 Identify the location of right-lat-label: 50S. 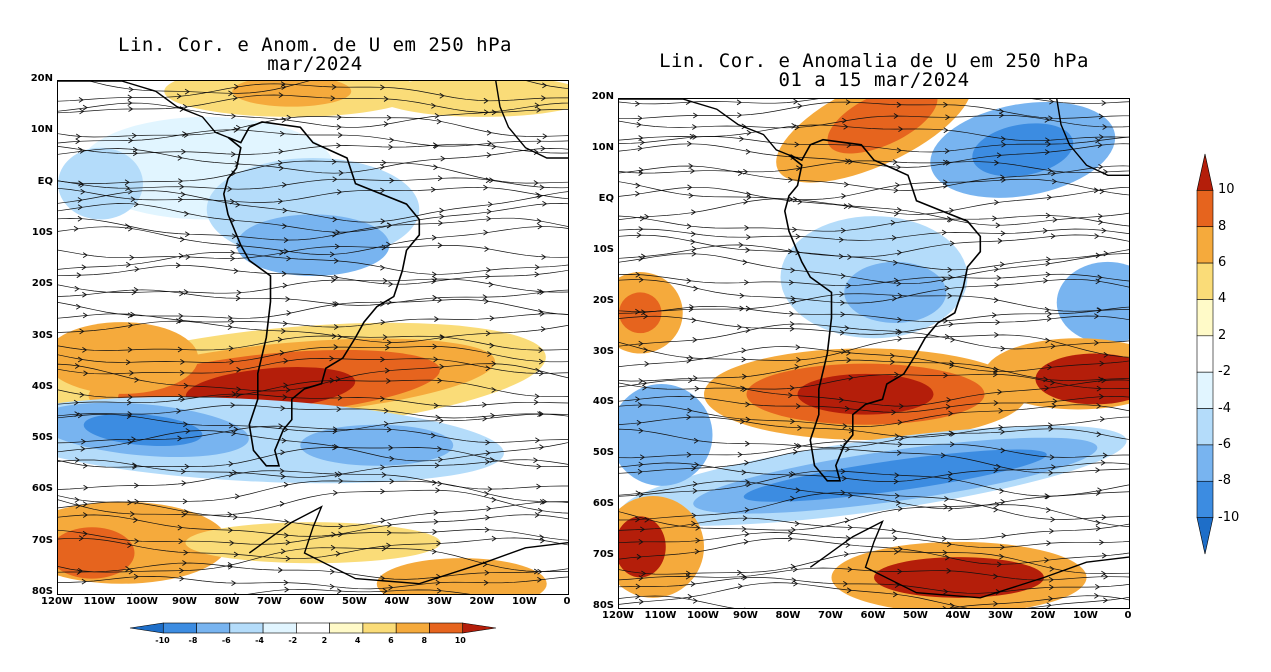
(603, 453).